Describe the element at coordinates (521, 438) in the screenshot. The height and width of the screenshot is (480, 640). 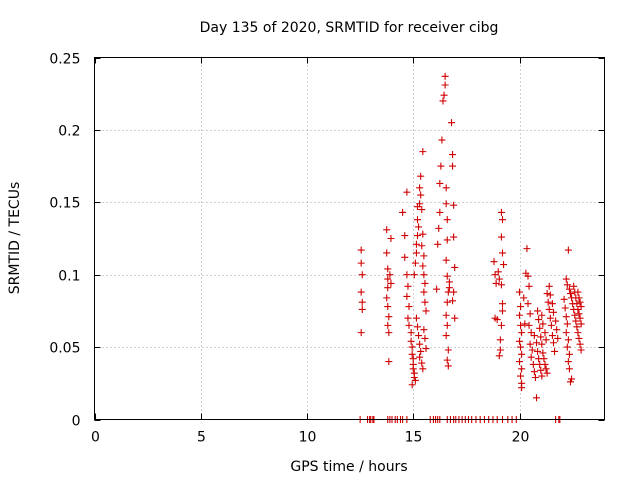
I see `x-tick-label: 20` at that location.